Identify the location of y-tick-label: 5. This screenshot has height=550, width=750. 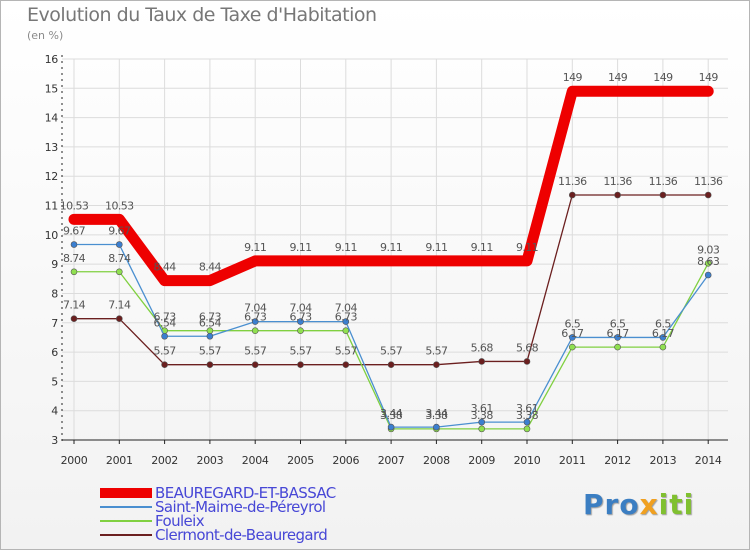
(54, 381).